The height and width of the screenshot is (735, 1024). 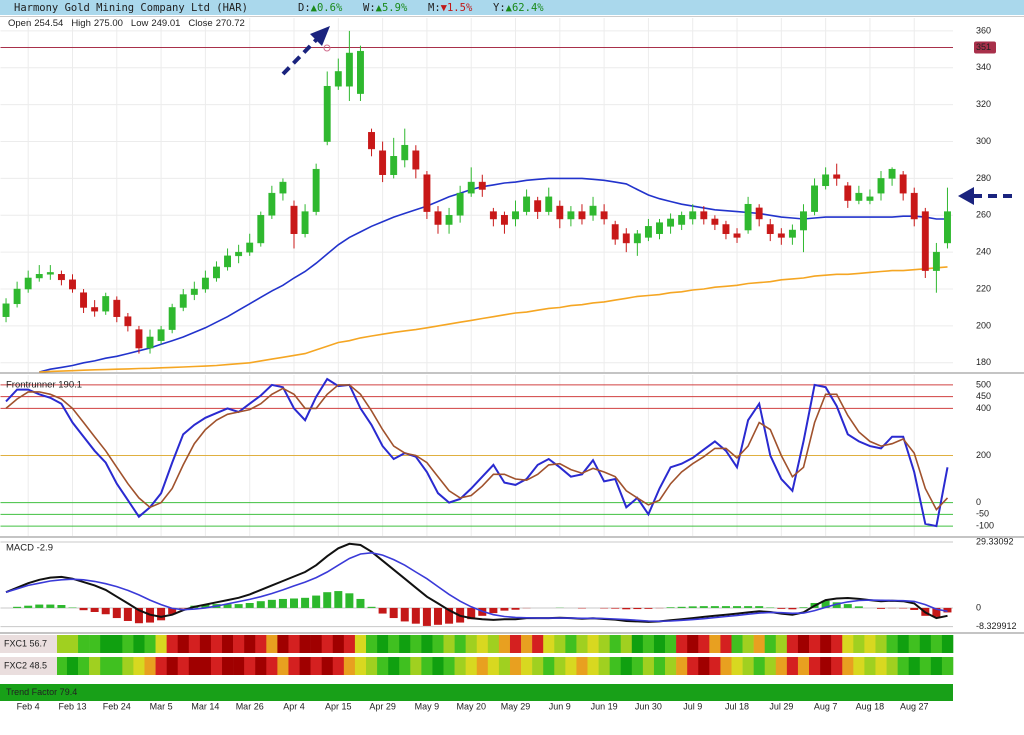 What do you see at coordinates (996, 626) in the screenshot?
I see `y-tick-label: -8.329912` at bounding box center [996, 626].